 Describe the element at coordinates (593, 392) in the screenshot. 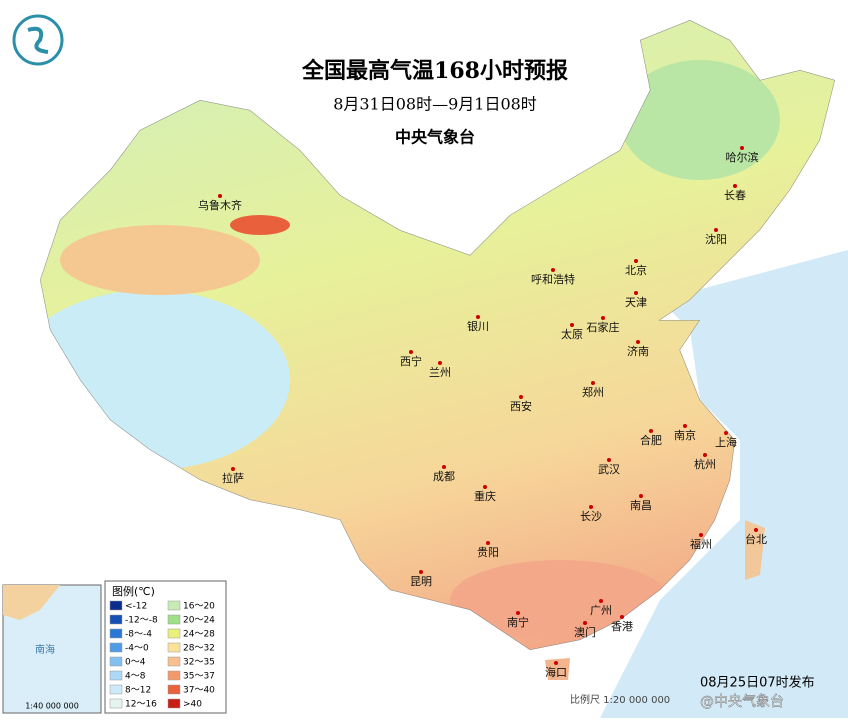

I see `city-label: 郑州` at that location.